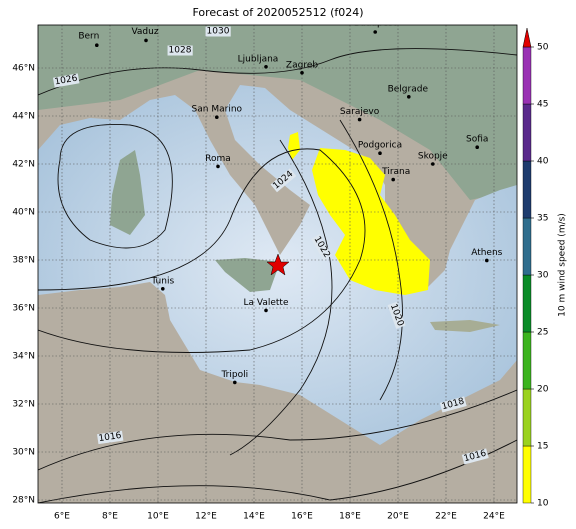  Describe the element at coordinates (266, 303) in the screenshot. I see `city-label: La Valette` at that location.